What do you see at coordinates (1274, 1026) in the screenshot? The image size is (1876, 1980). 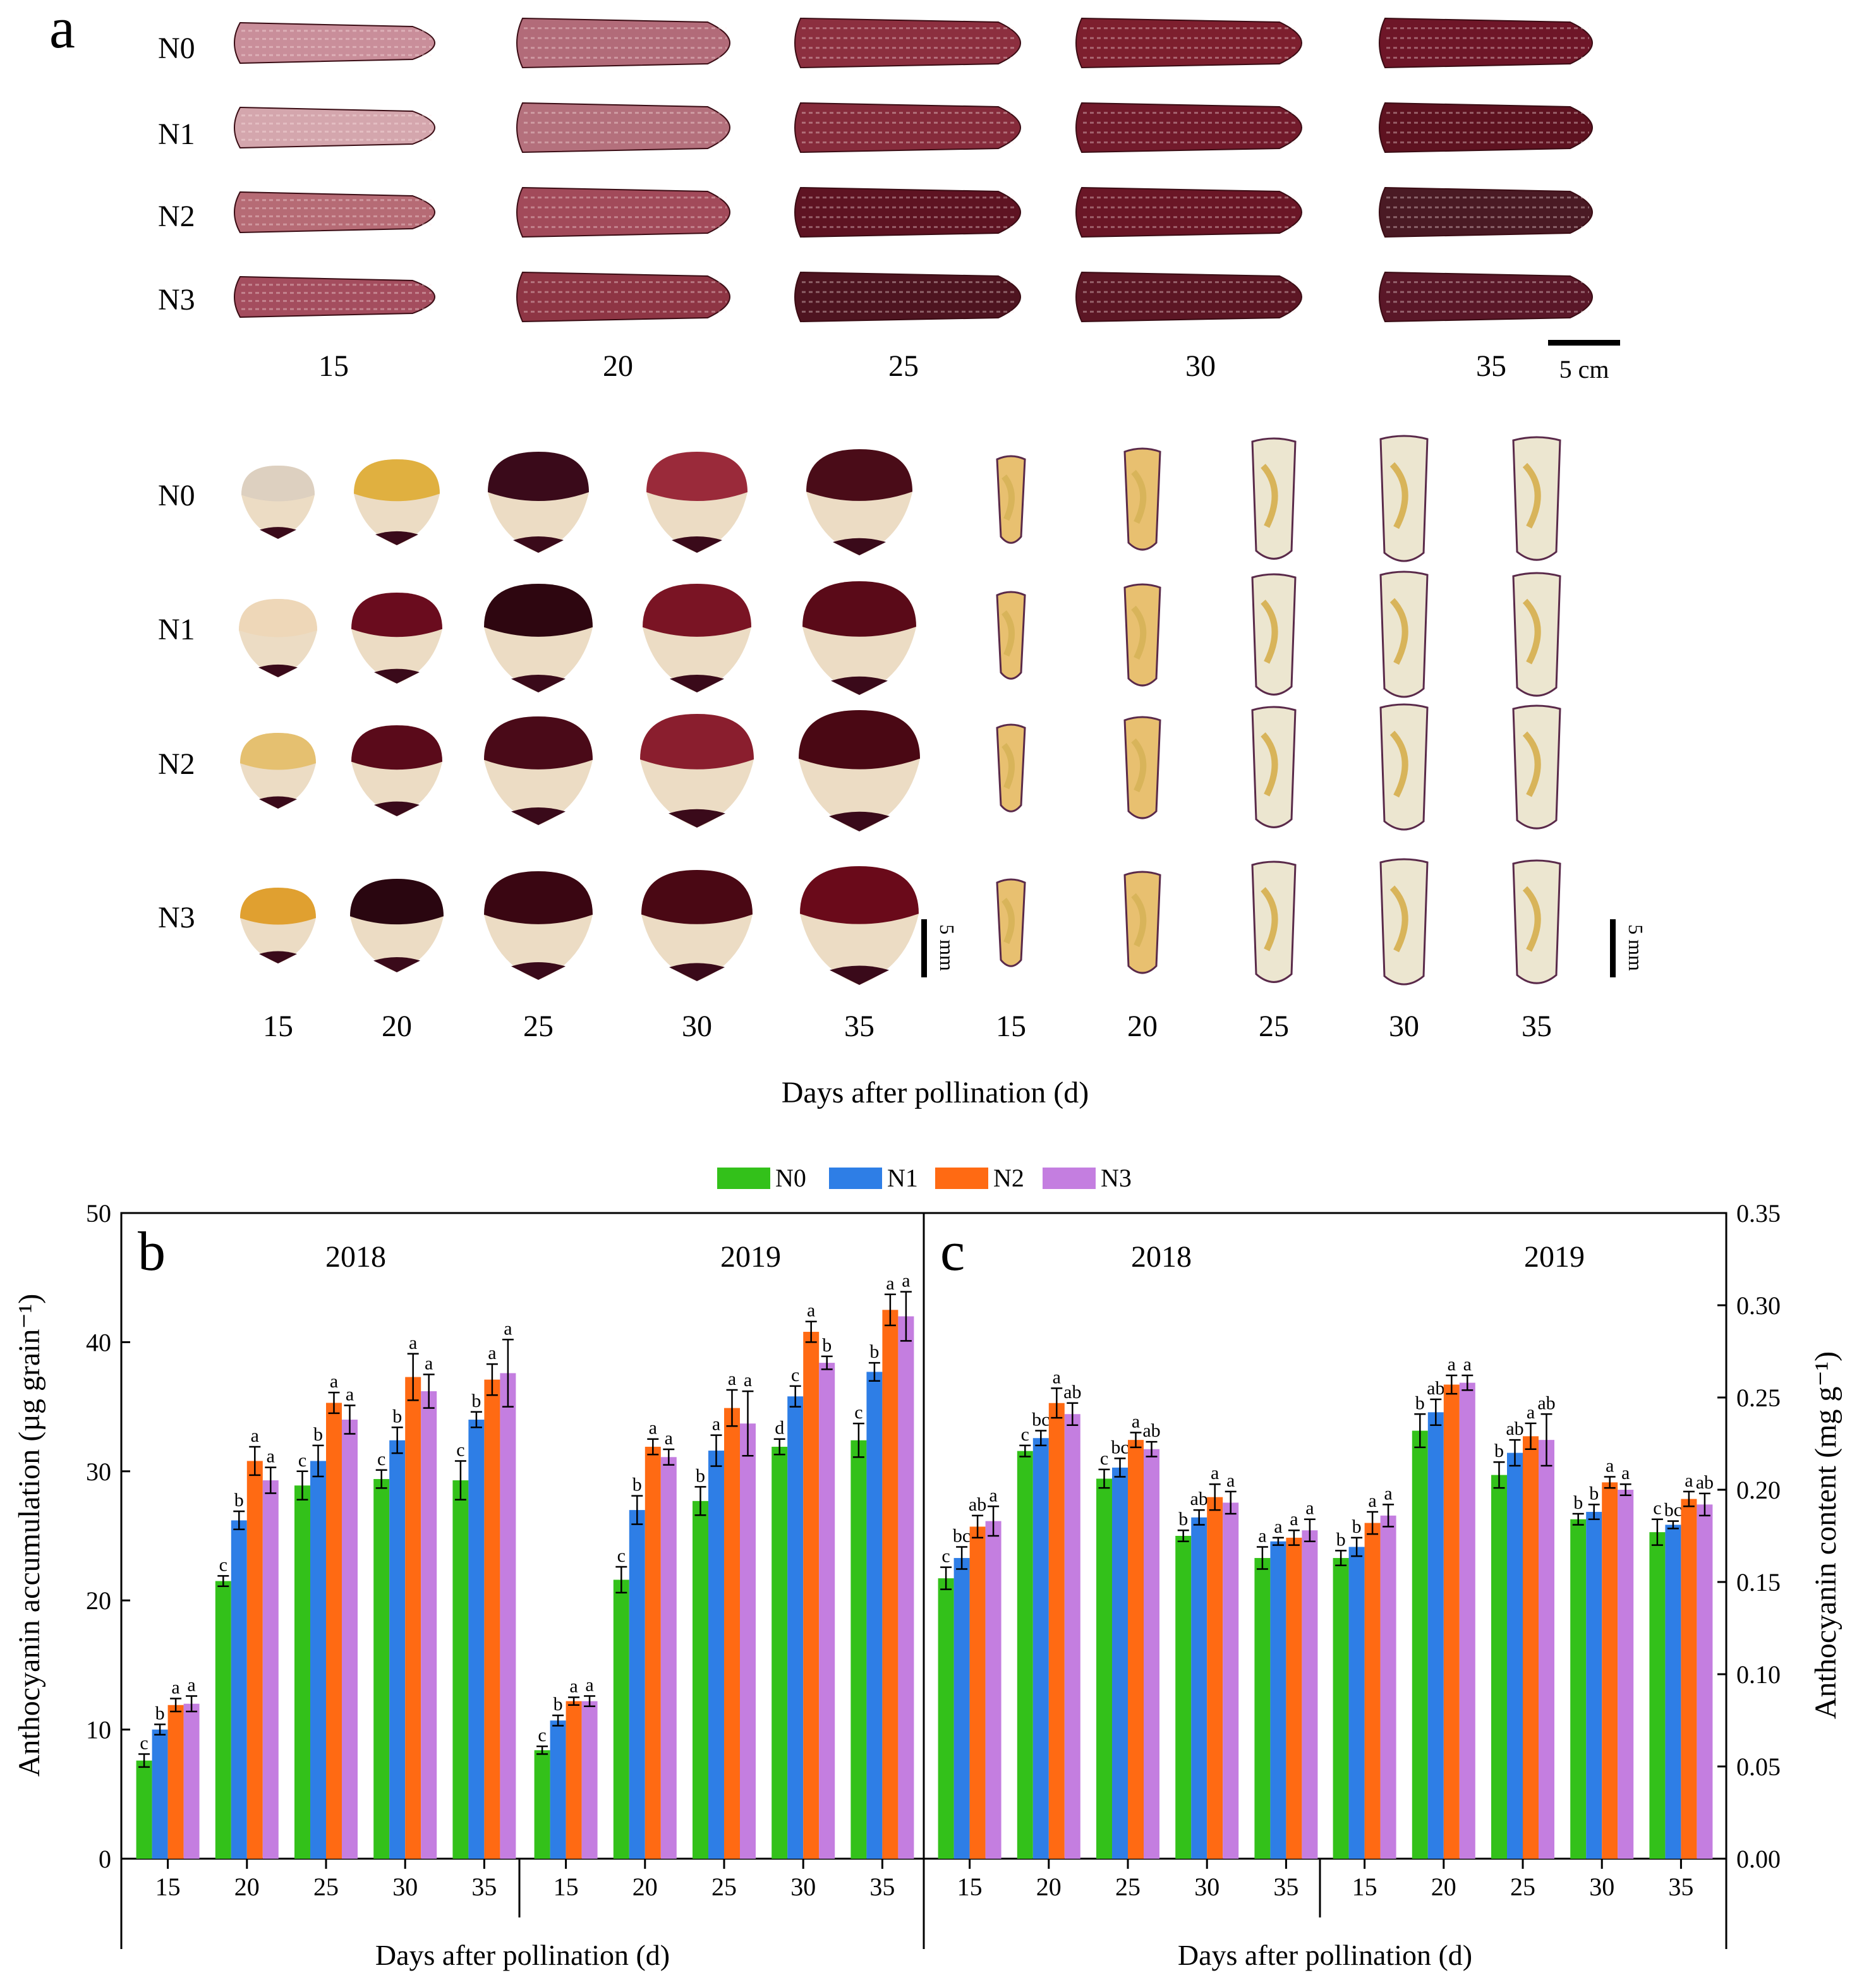 I see `section-day-label: 25` at bounding box center [1274, 1026].